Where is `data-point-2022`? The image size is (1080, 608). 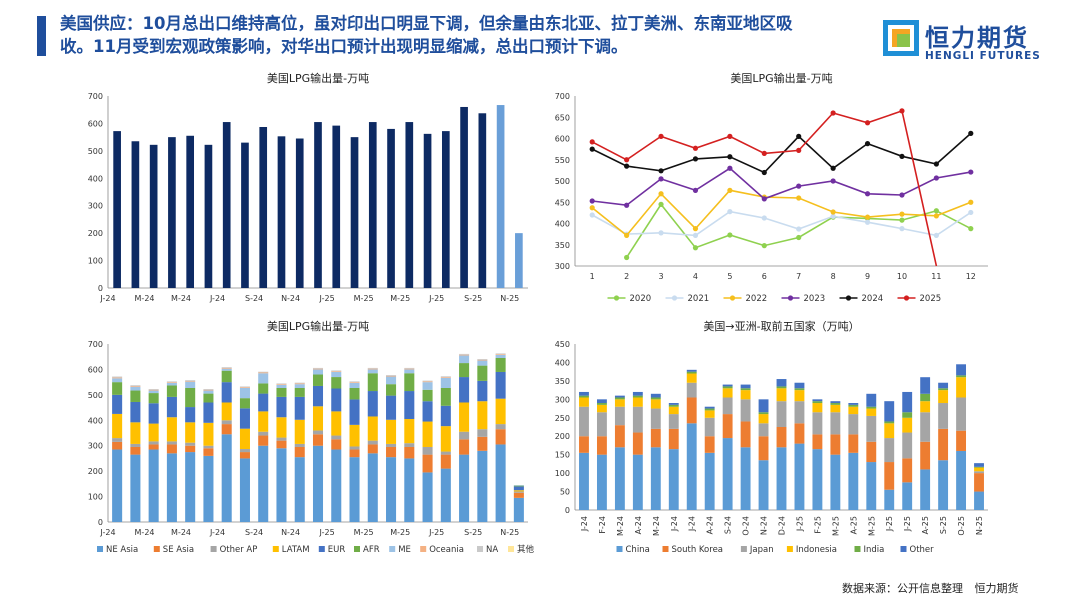 data-point-2022 is located at coordinates (592, 208).